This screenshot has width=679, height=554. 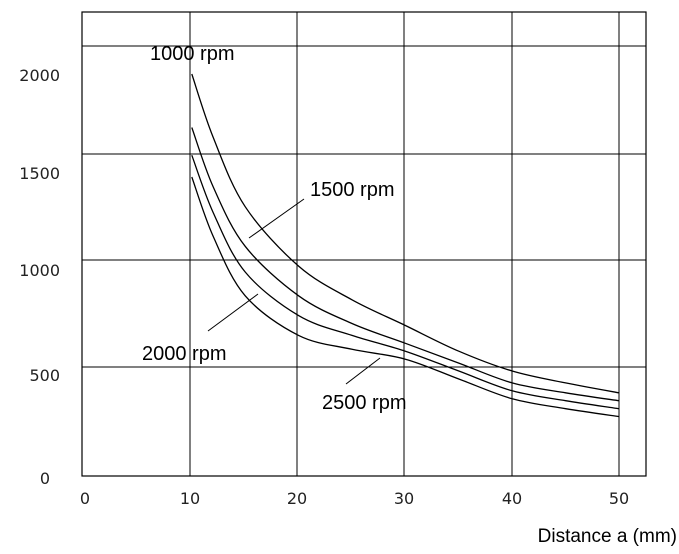 I want to click on series-label-2000rpm: 2000 rpm, so click(x=184, y=354).